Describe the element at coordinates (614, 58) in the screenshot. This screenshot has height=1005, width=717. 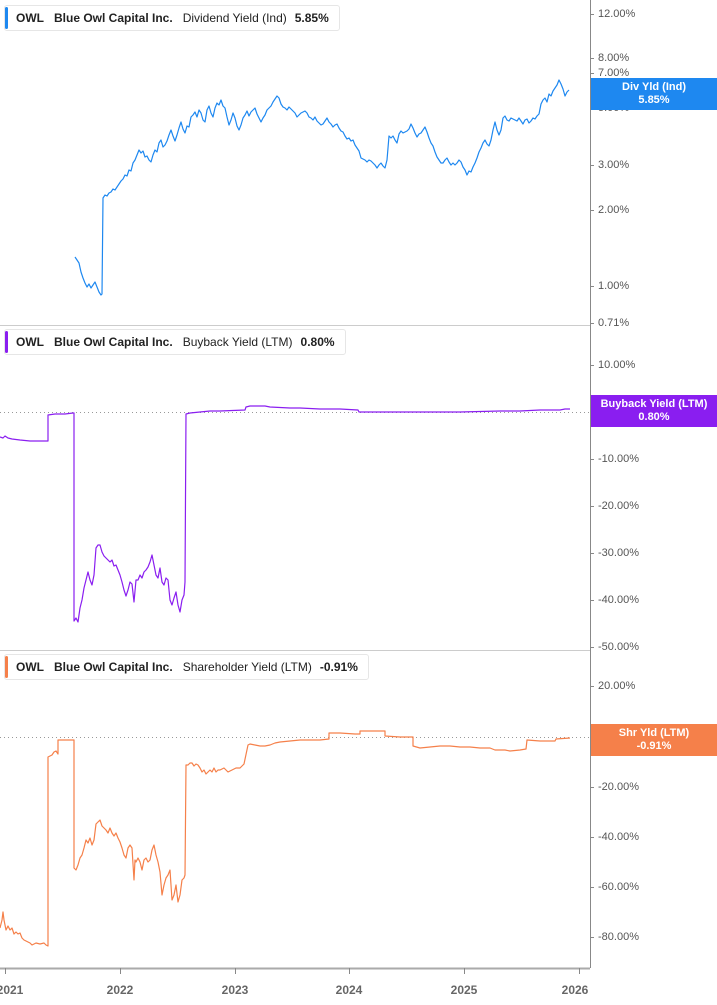
I see `y-tick-label: 8.00%` at that location.